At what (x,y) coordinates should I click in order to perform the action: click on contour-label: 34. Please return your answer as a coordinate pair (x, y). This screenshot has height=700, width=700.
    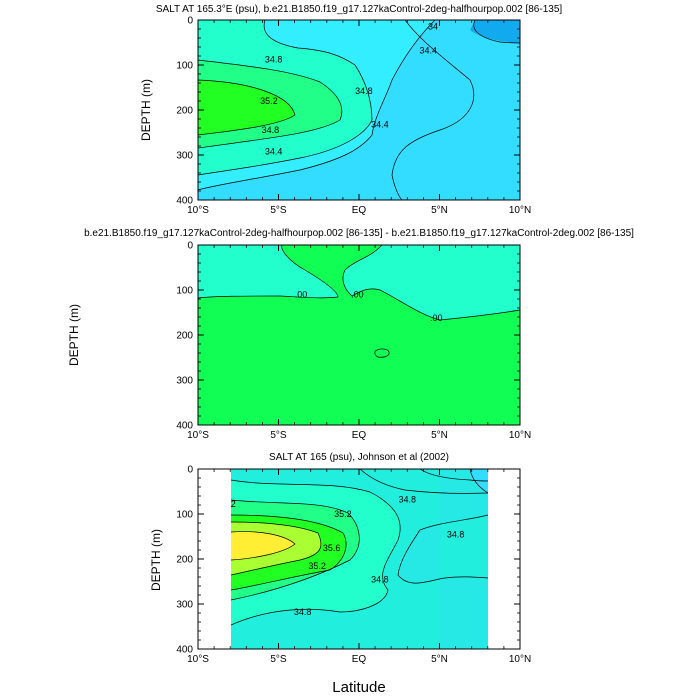
    Looking at the image, I should click on (433, 26).